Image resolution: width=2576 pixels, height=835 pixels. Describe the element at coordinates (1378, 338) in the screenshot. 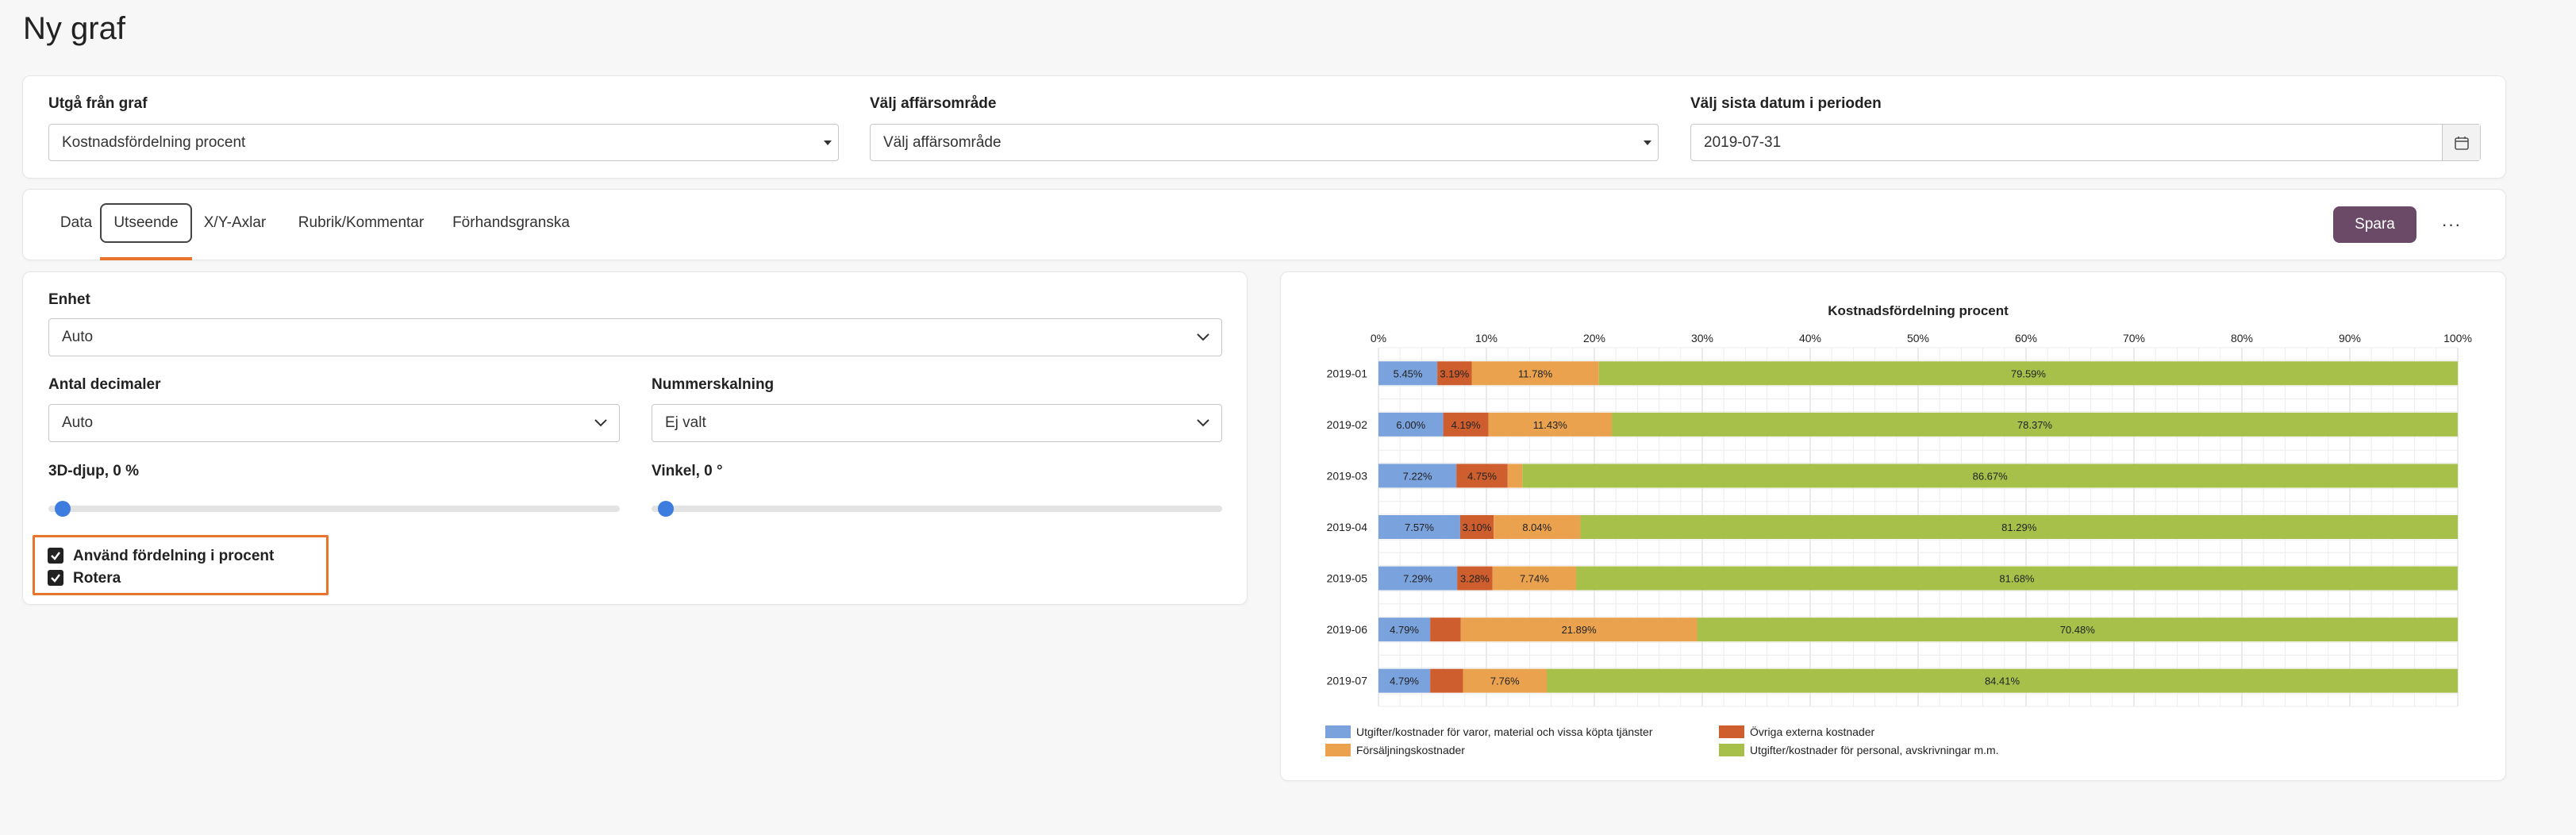

I see `x-tick-label: 0%` at that location.